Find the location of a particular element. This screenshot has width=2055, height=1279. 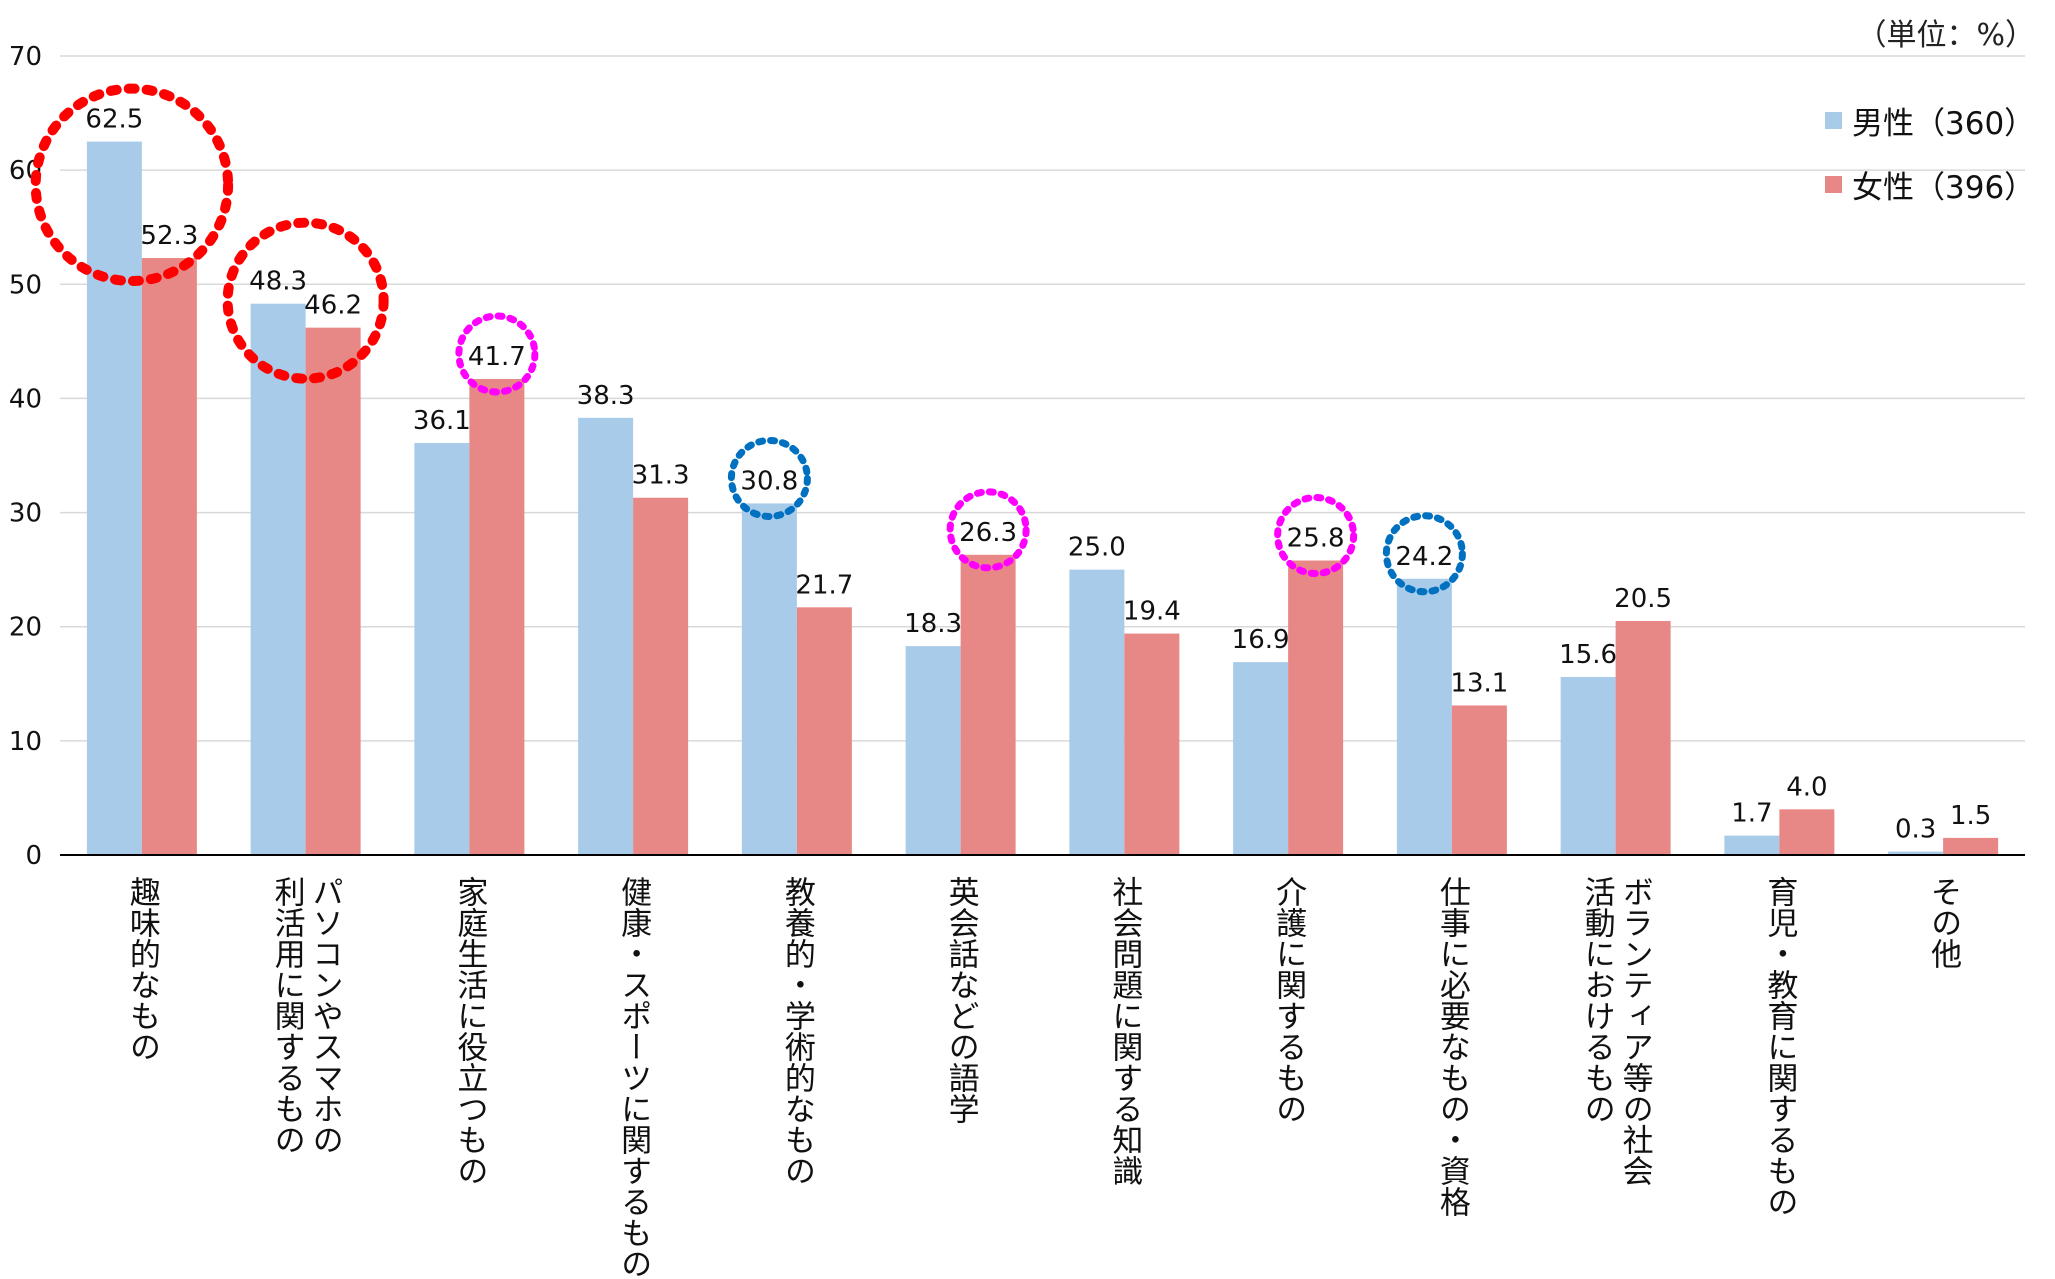

legend-label-male: 男性（360） is located at coordinates (1944, 123).